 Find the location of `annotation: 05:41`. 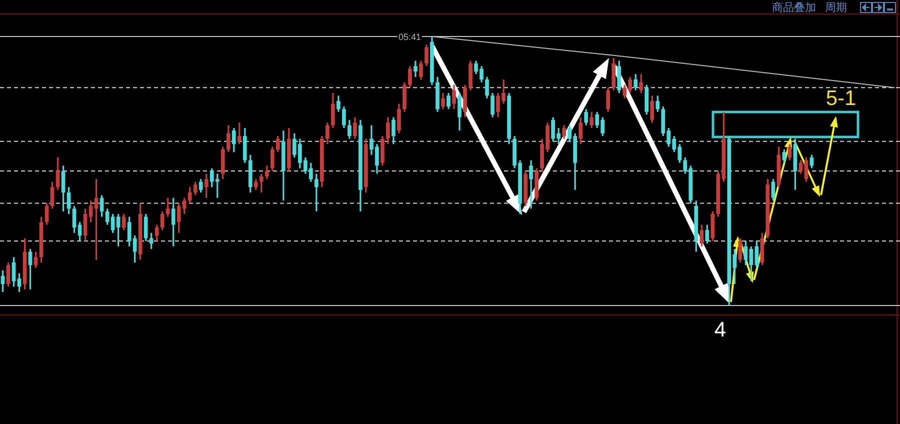

annotation: 05:41 is located at coordinates (409, 37).